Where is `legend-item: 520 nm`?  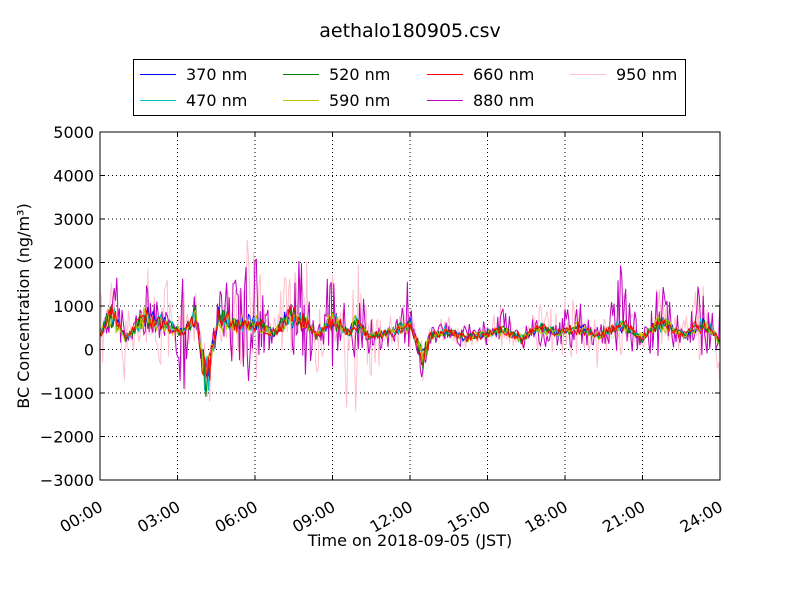 legend-item: 520 nm is located at coordinates (336, 74).